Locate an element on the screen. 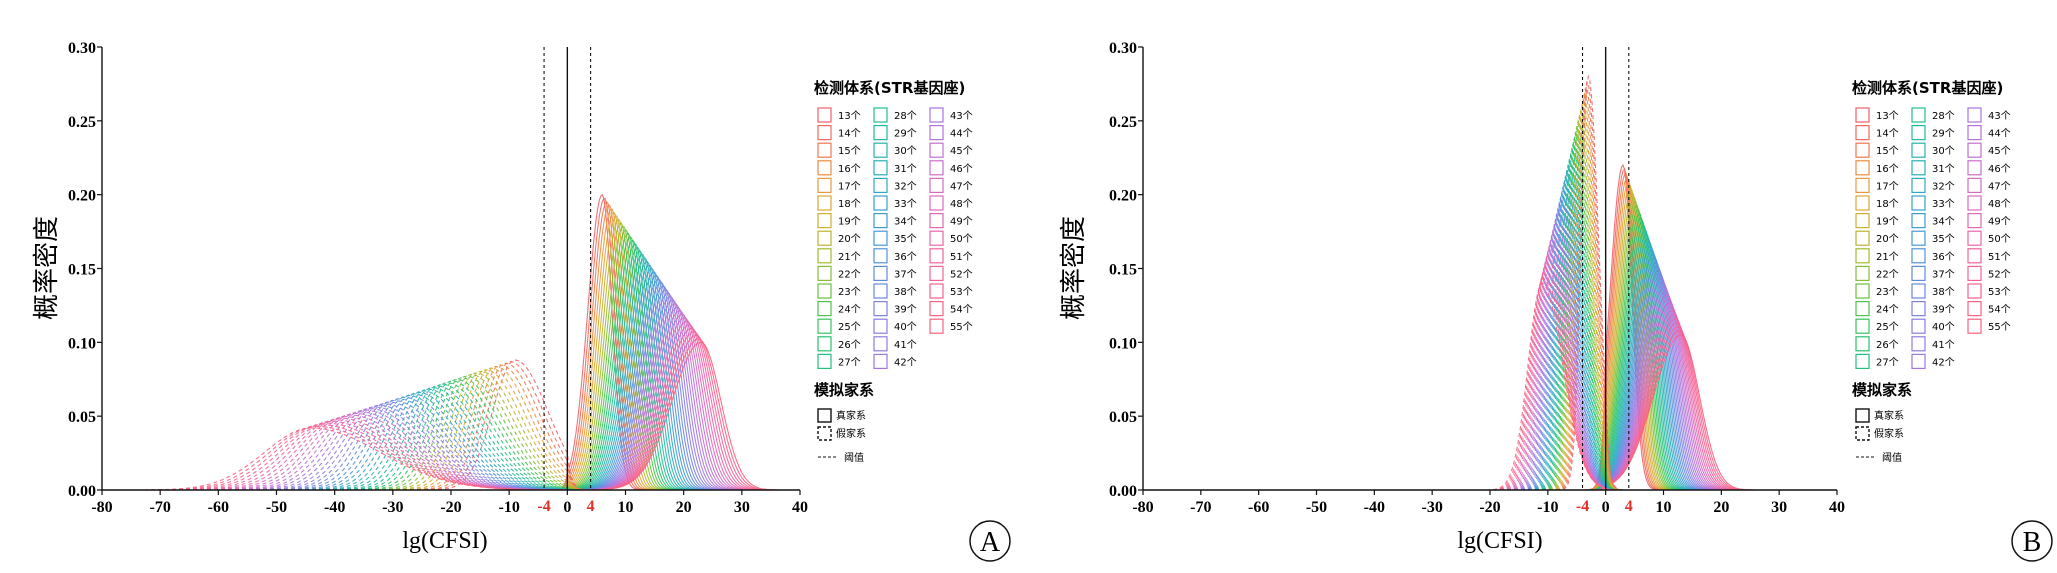 This screenshot has height=573, width=2057. y-tick-label: 0.30 is located at coordinates (82, 48).